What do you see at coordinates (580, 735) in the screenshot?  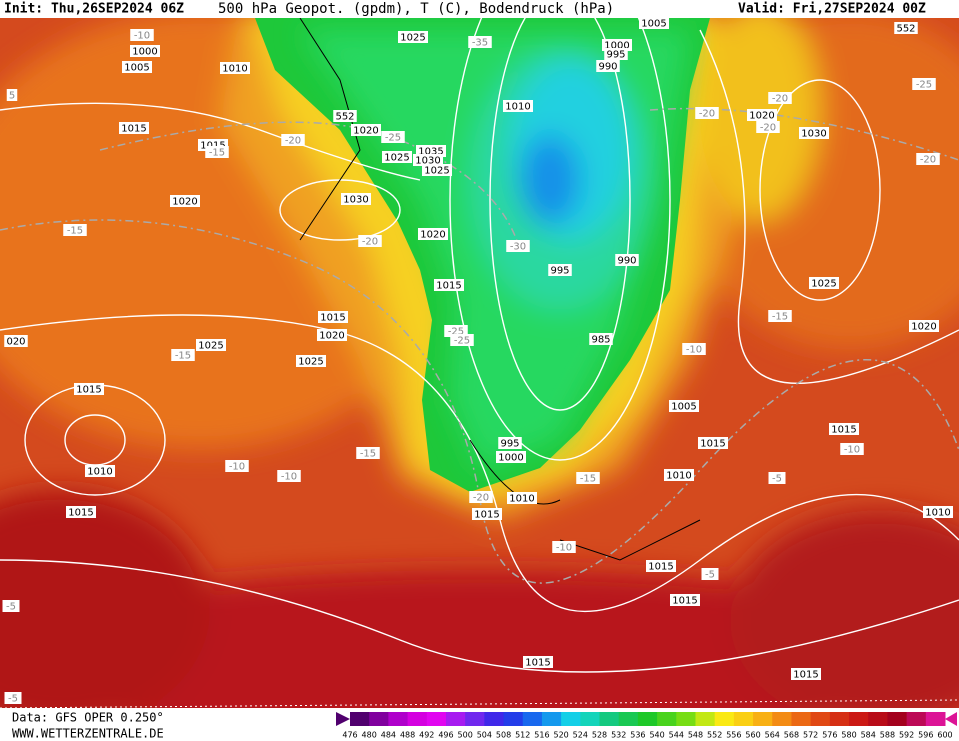 I see `colorbar-label: 524` at bounding box center [580, 735].